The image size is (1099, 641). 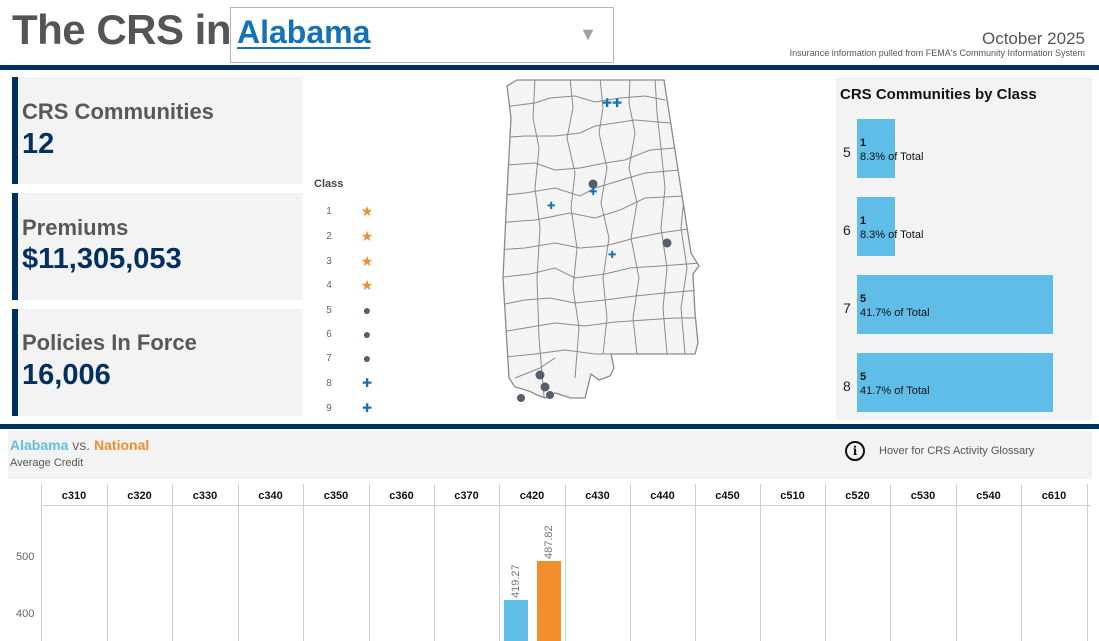 I want to click on county-borders, so click(x=601, y=239).